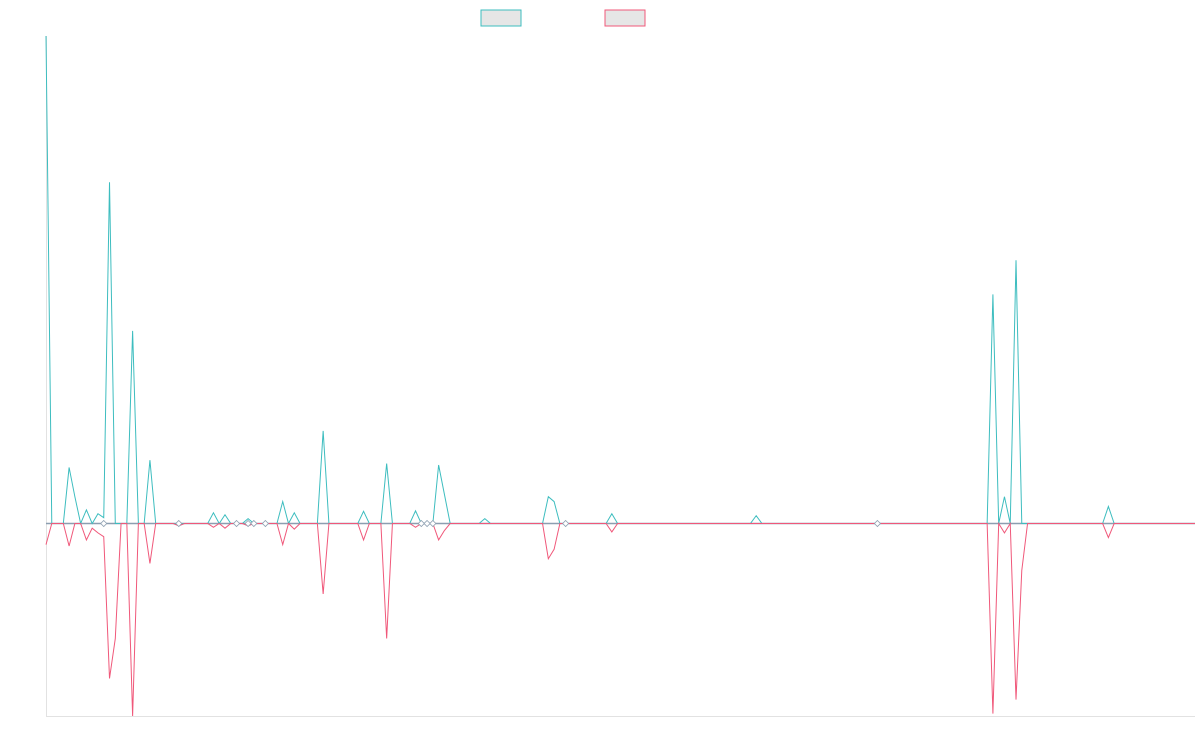 The image size is (1200, 750). Describe the element at coordinates (501, 18) in the screenshot. I see `legend-swatch-series-a` at that location.